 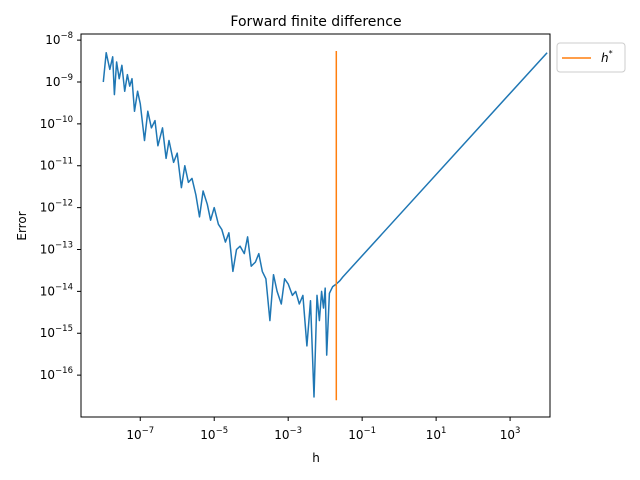 What do you see at coordinates (316, 458) in the screenshot?
I see `x-axis-label: h` at bounding box center [316, 458].